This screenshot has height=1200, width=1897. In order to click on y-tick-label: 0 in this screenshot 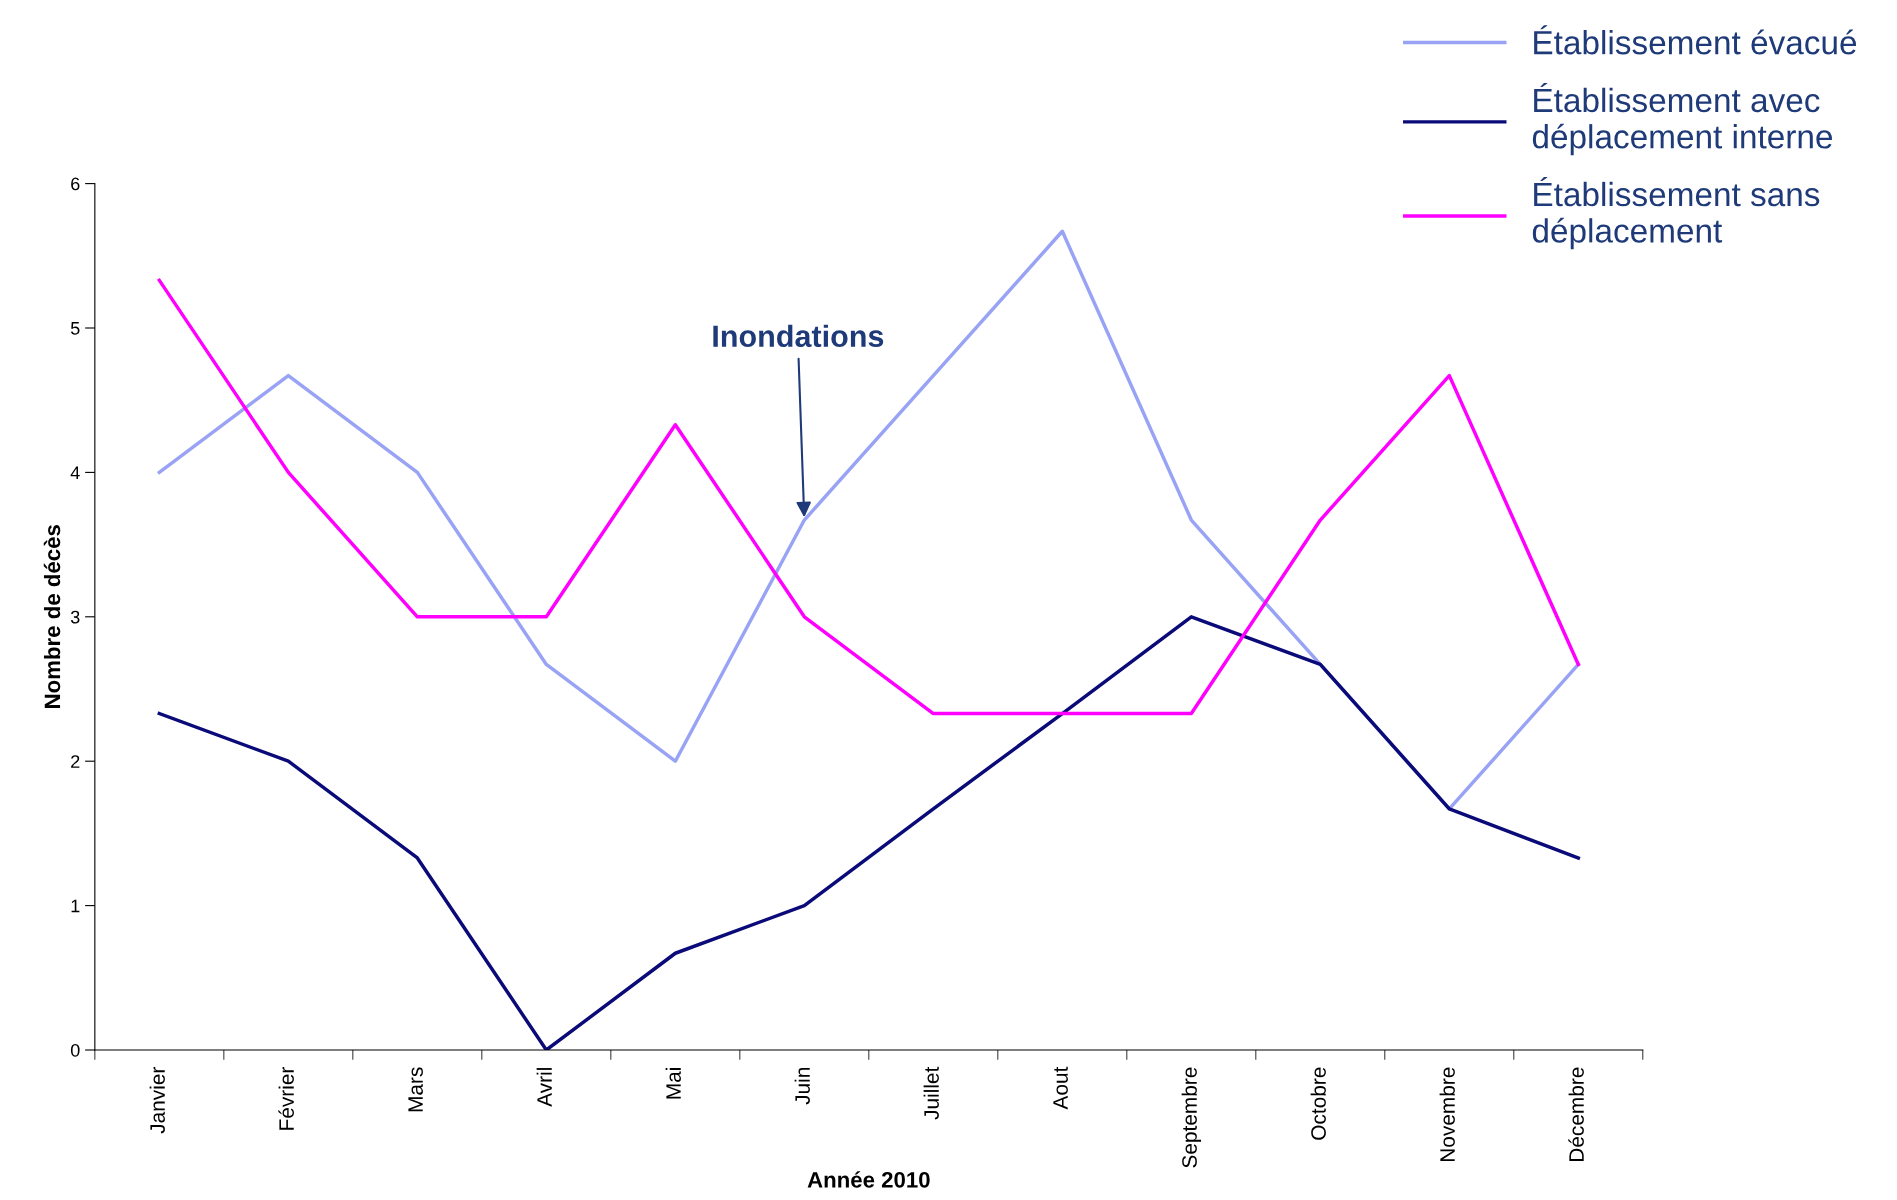, I will do `click(75, 1050)`.